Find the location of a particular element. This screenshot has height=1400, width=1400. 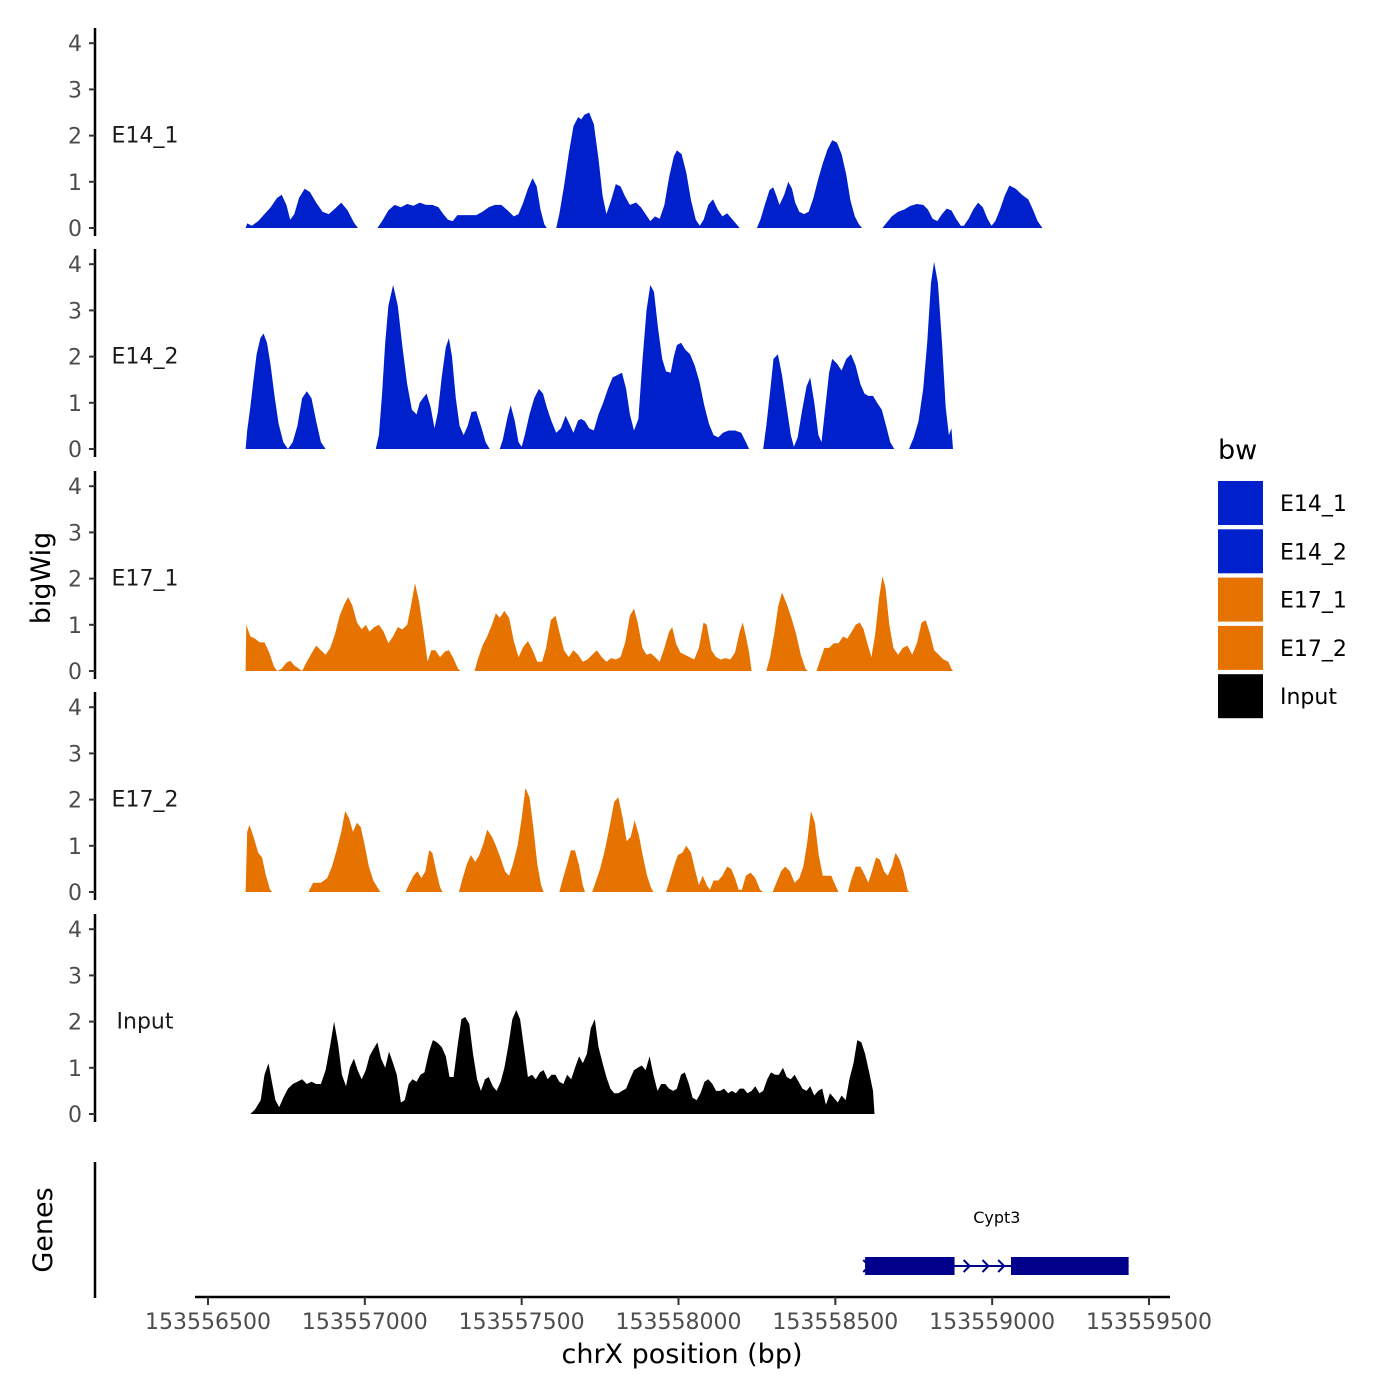

track-label: E14_1 is located at coordinates (145, 136).